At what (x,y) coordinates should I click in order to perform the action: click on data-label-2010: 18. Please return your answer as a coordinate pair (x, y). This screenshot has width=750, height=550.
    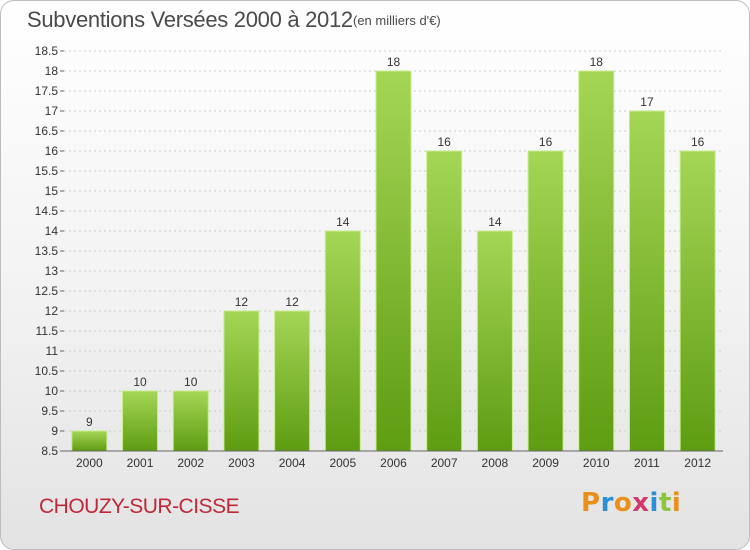
    Looking at the image, I should click on (597, 62).